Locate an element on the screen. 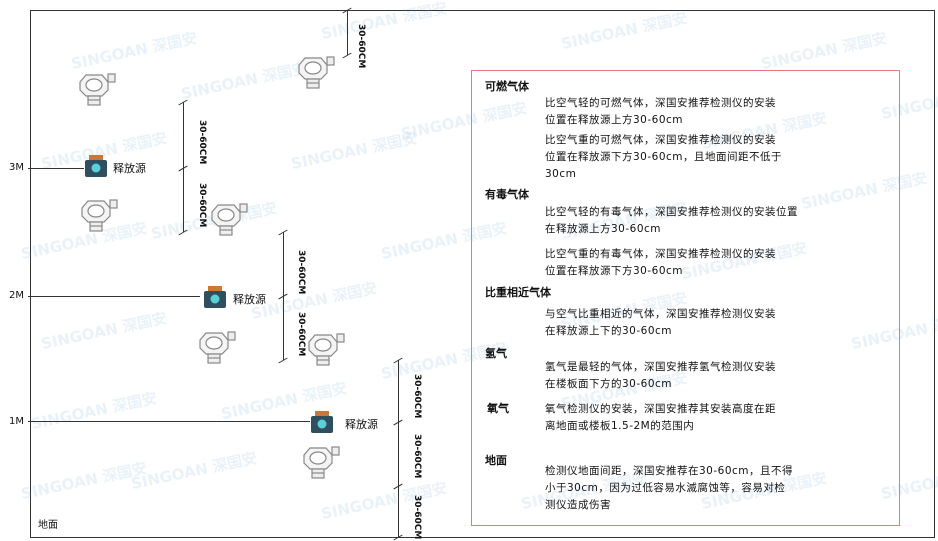 Image resolution: width=938 pixels, height=541 pixels. ground-line is located at coordinates (482, 537).